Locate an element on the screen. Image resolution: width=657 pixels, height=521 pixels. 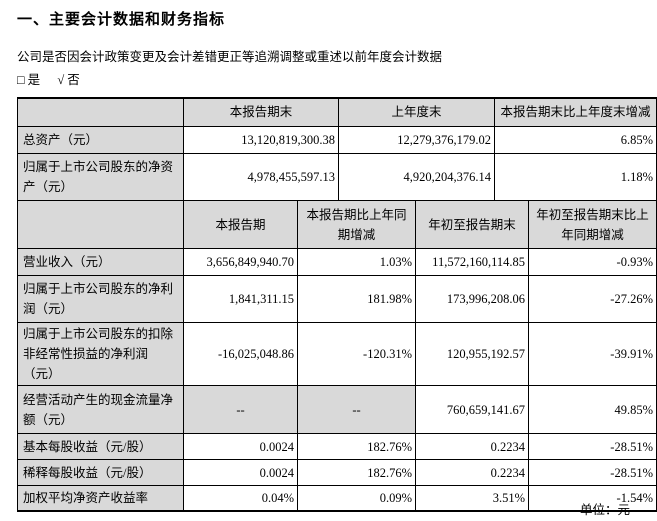
row-label-weighted-avg-roe: 加权平均净资产收益率 is located at coordinates (100, 498).